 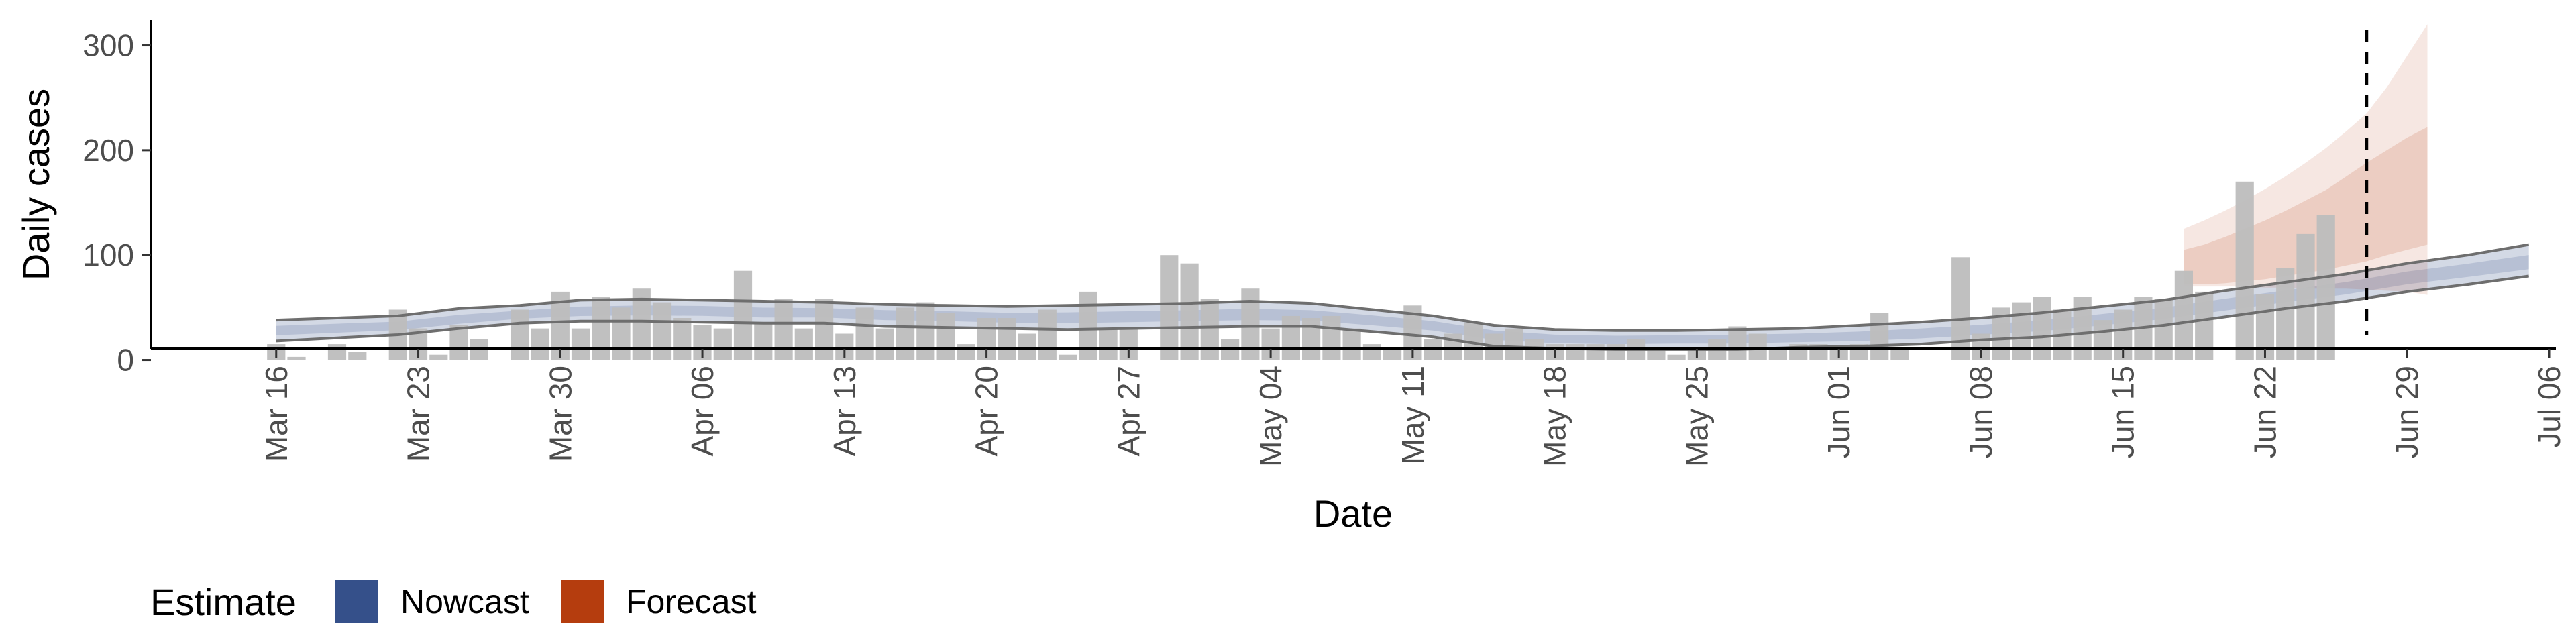 What do you see at coordinates (2265, 412) in the screenshot?
I see `x-tick-label: Jun 22` at bounding box center [2265, 412].